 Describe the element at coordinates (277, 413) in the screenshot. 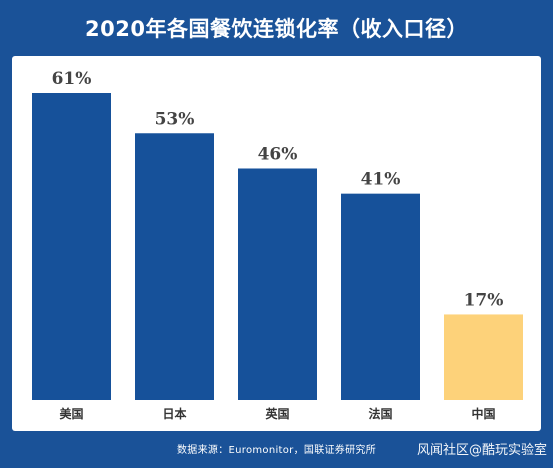

I see `category-label: 英国` at that location.